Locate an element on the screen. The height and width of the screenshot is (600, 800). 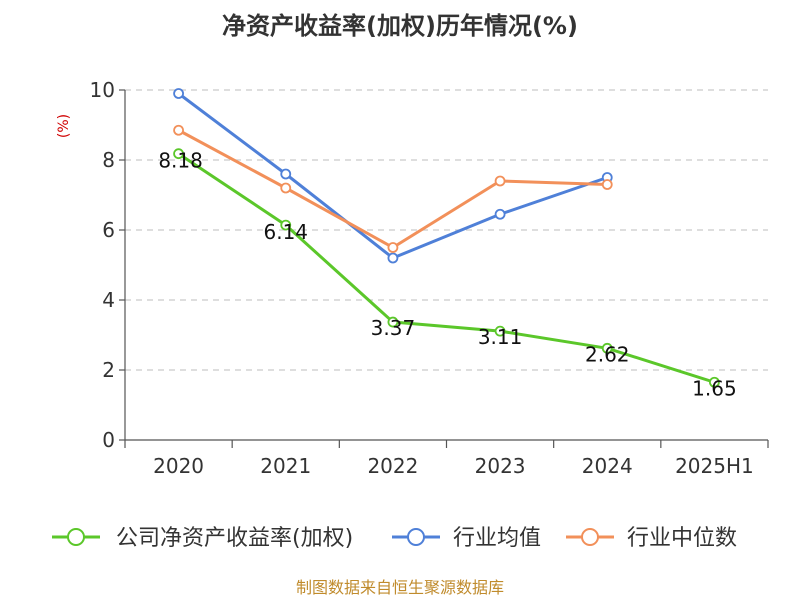
legend-item-2: 行业中位数 is located at coordinates (651, 538).